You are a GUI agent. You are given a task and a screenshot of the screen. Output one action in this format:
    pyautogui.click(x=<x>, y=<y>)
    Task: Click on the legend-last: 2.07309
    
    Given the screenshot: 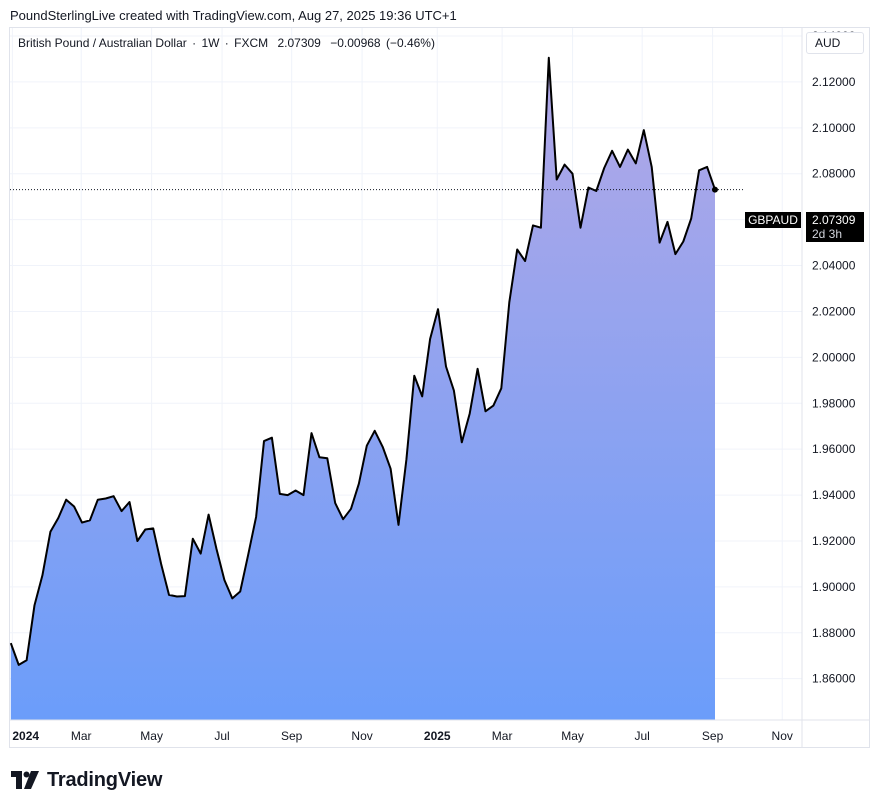 What is the action you would take?
    pyautogui.click(x=299, y=43)
    